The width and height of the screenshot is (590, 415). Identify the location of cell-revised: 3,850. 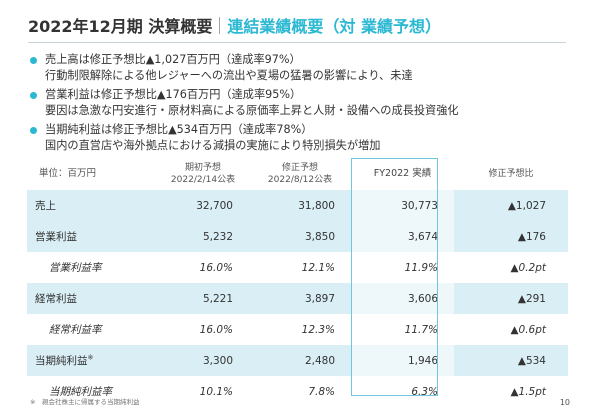
(300, 236).